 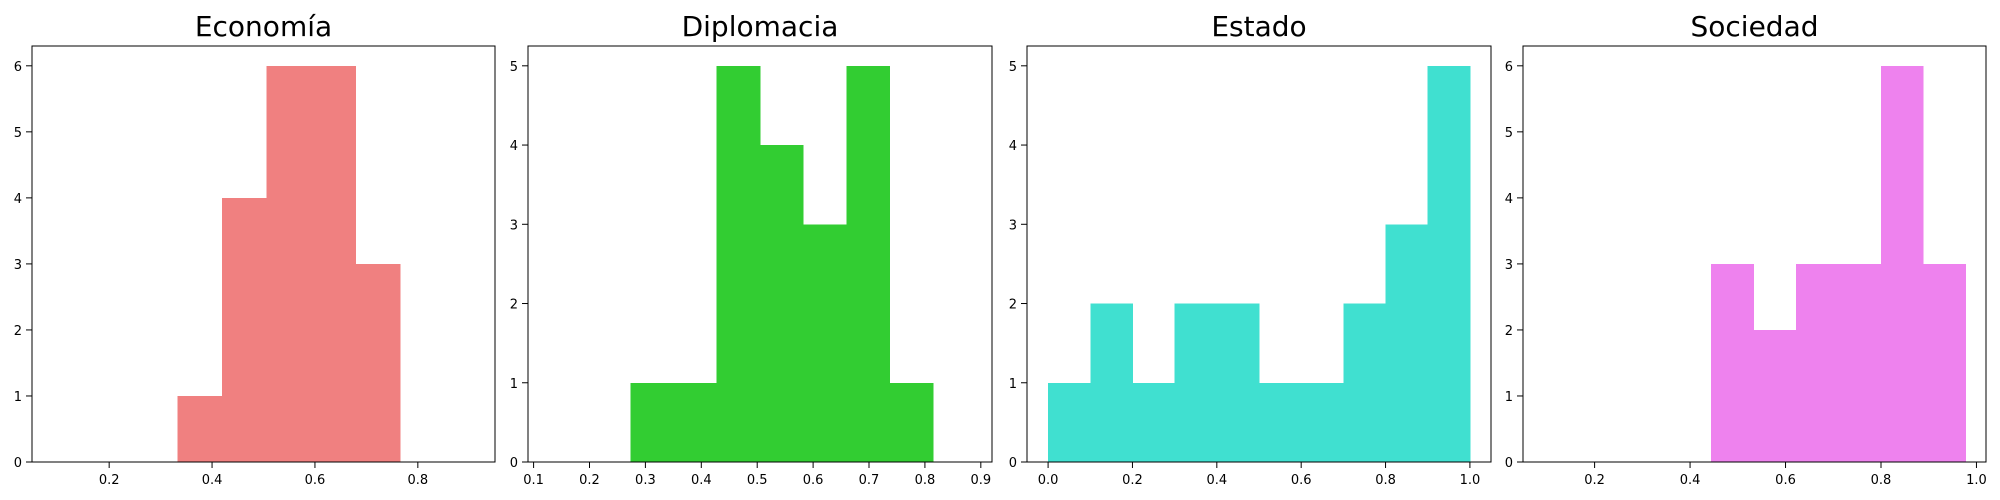 What do you see at coordinates (589, 480) in the screenshot?
I see `x-tick-label-diplomacia: 0.2` at bounding box center [589, 480].